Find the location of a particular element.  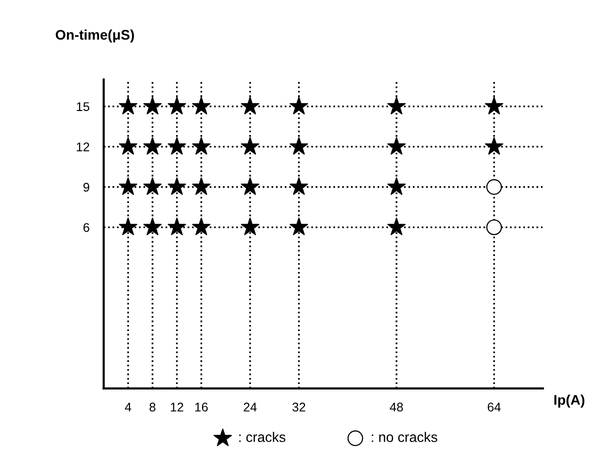

y-tick-label: 15 is located at coordinates (83, 107).